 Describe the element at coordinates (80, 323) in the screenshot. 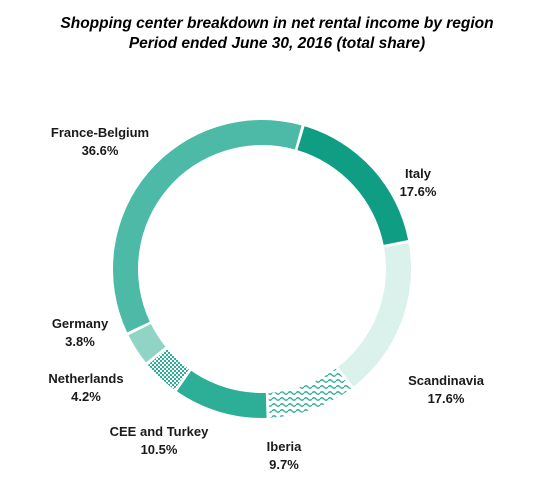

I see `slice-label-name-germany: Germany` at that location.